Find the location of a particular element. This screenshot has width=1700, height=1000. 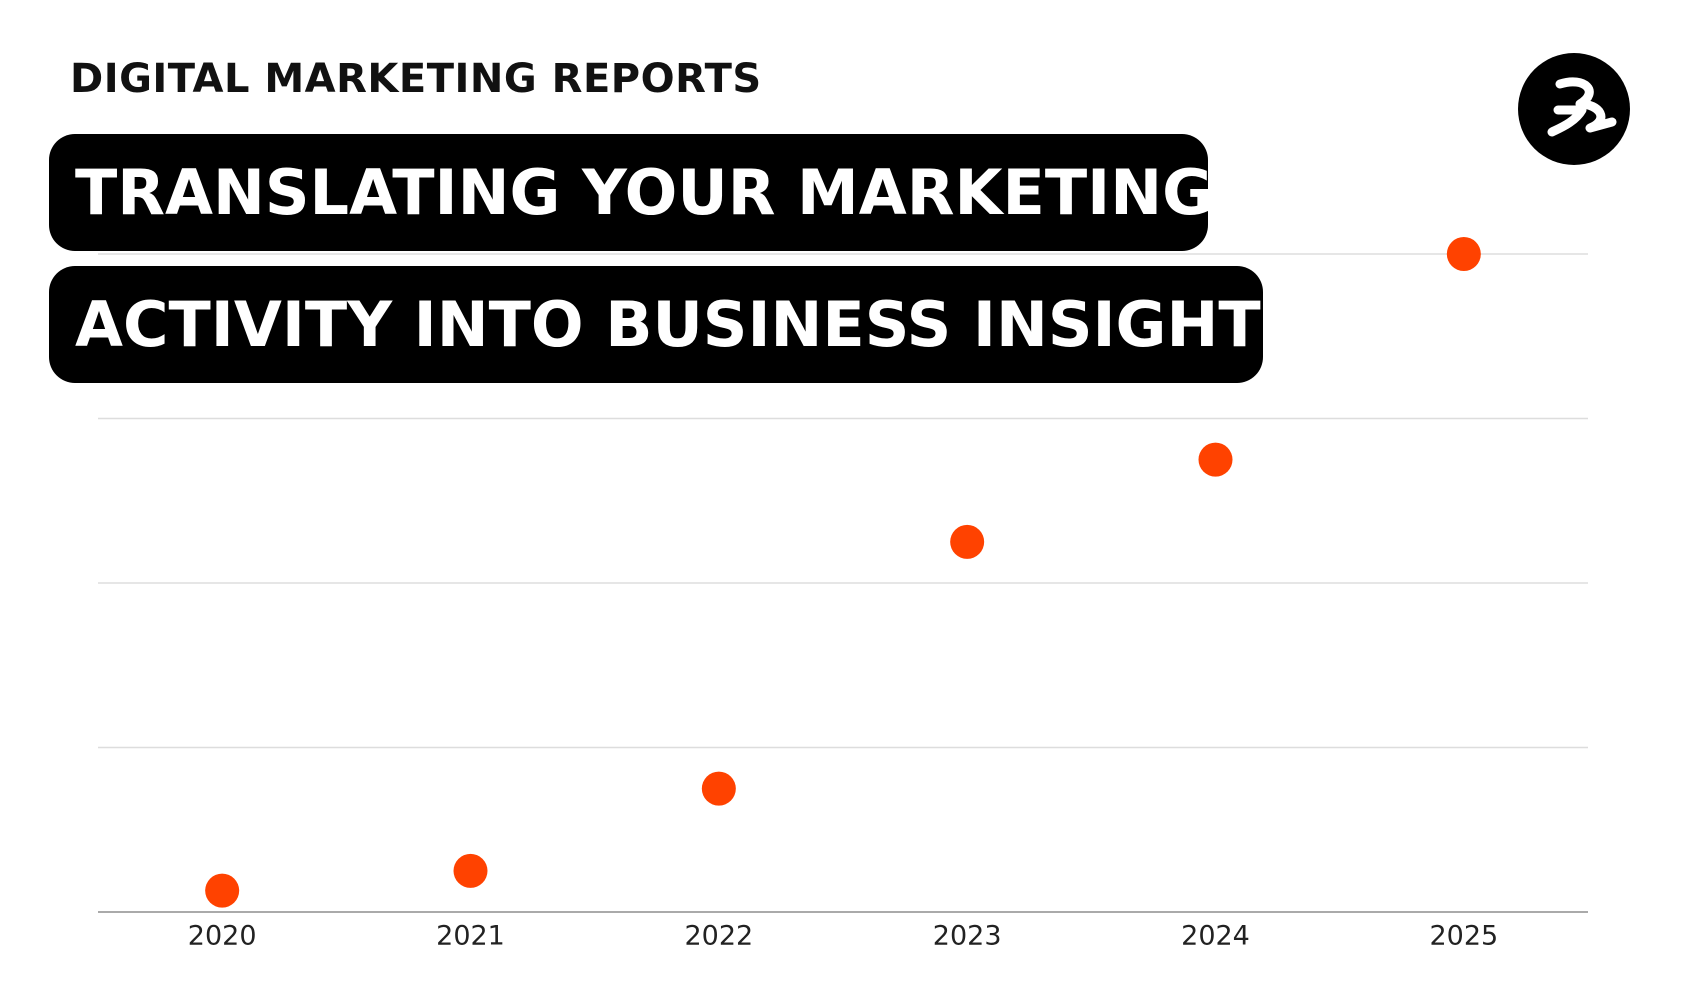

logo is located at coordinates (1574, 109).